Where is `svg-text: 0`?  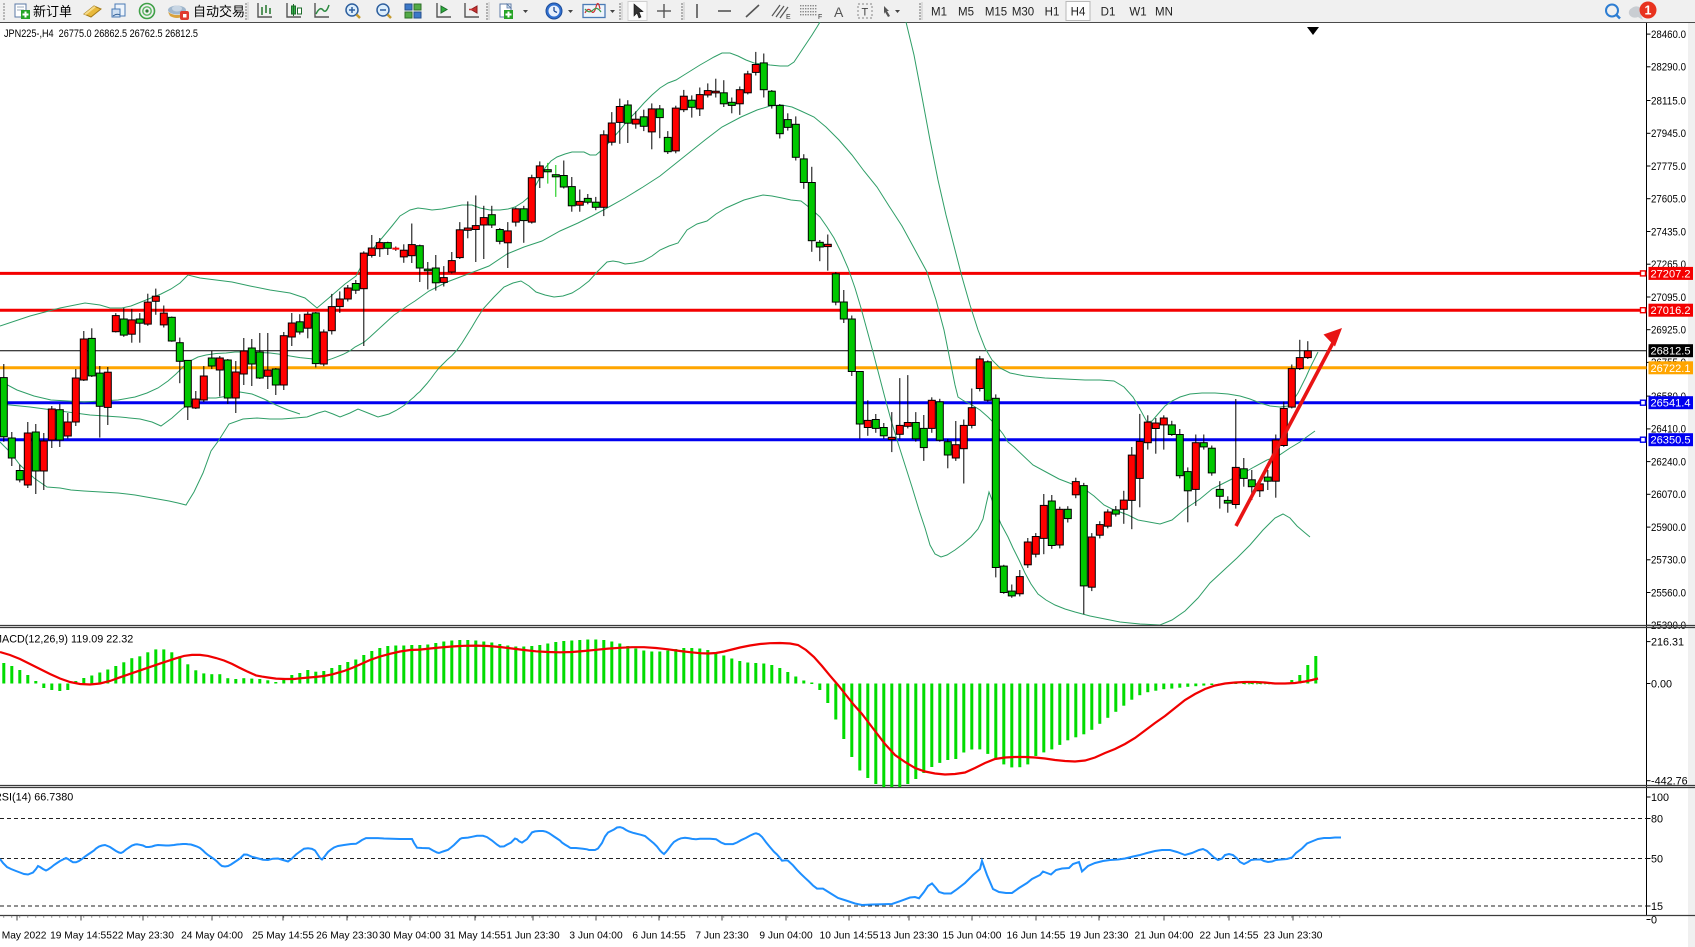
svg-text: 0 is located at coordinates (1654, 920).